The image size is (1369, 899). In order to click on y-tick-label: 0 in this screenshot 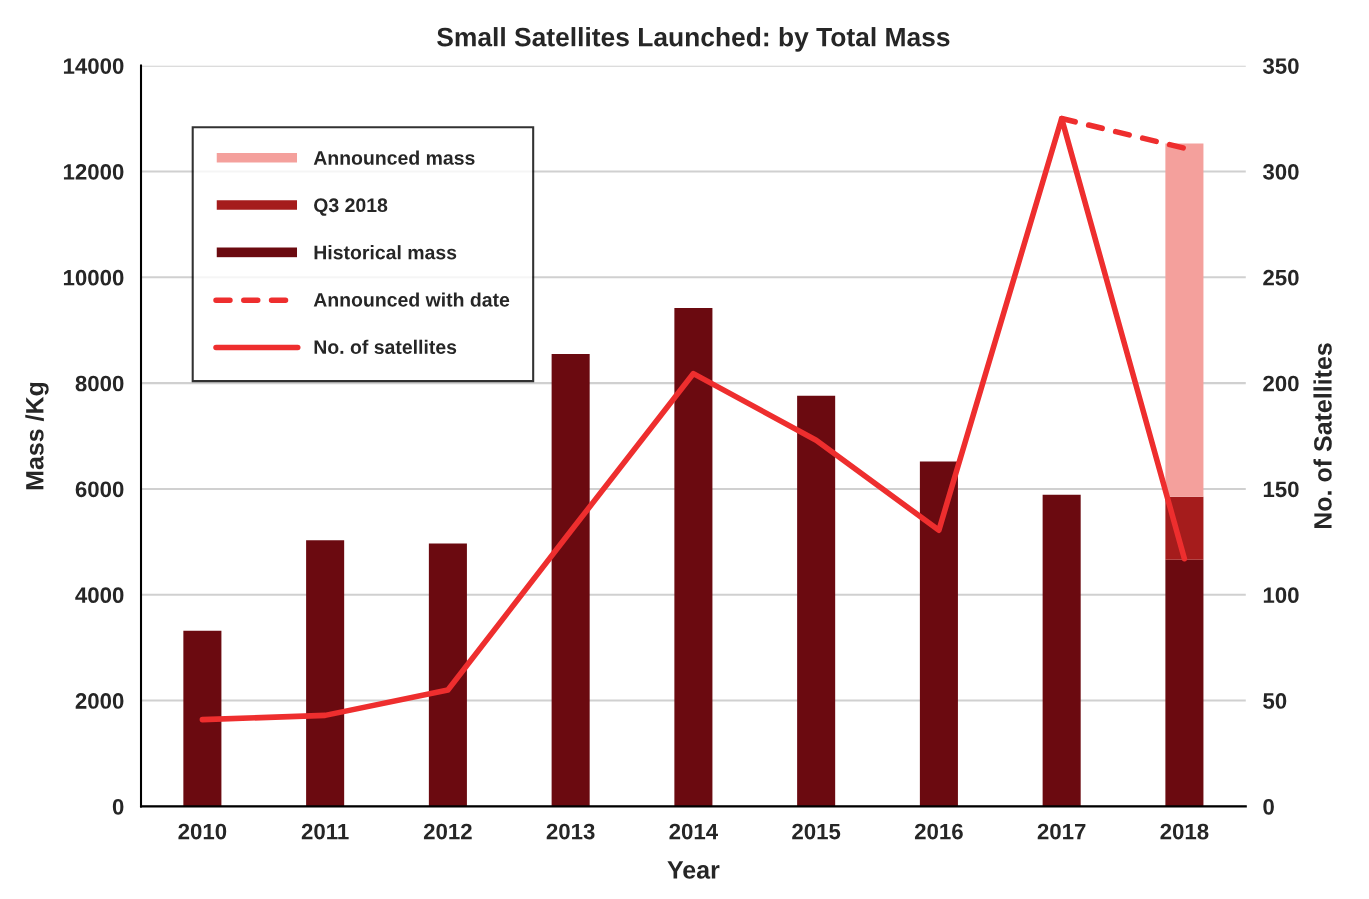, I will do `click(118, 806)`.